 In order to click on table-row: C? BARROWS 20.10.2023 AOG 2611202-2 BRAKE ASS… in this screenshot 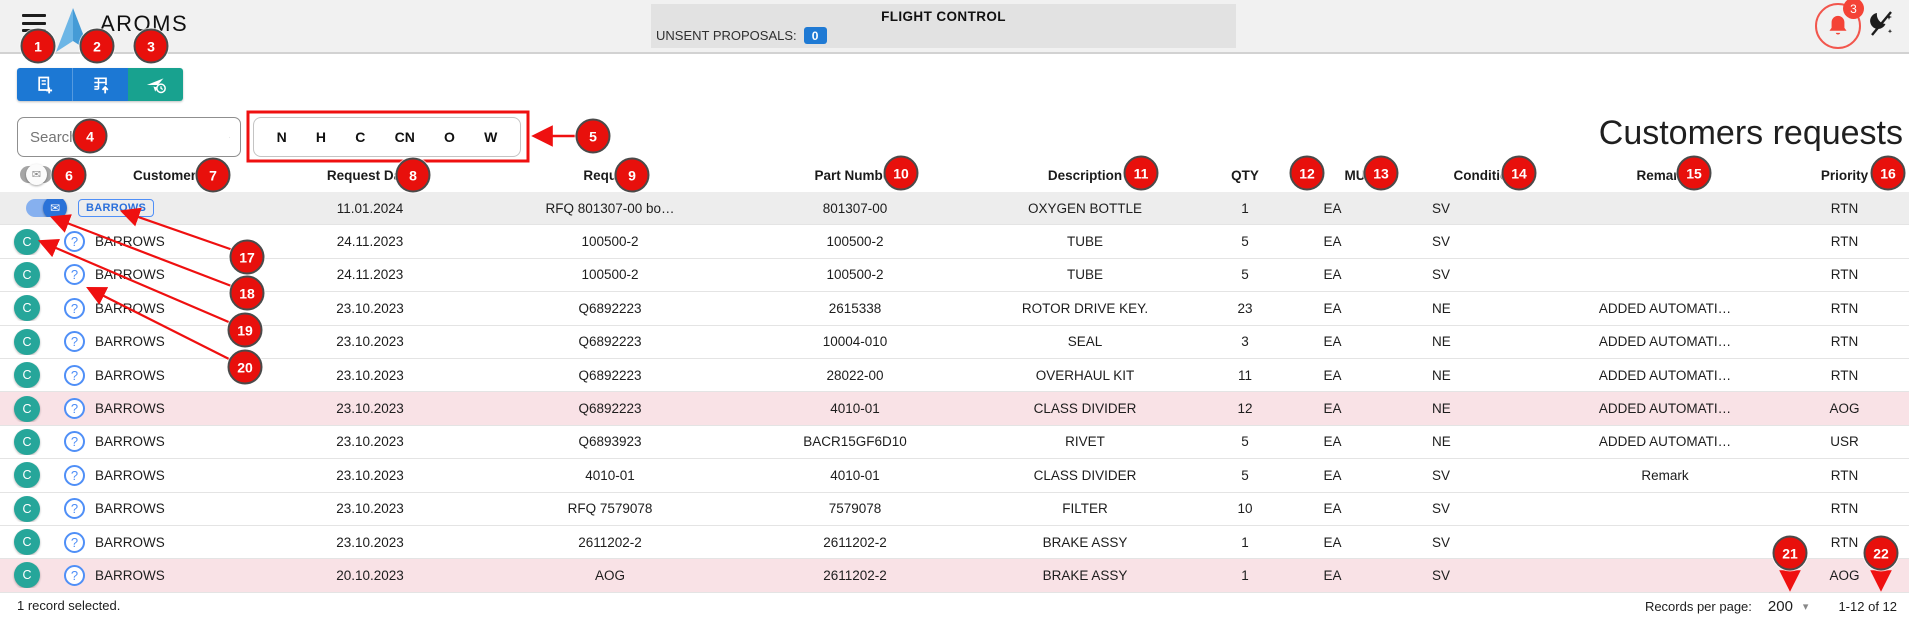, I will do `click(954, 576)`.